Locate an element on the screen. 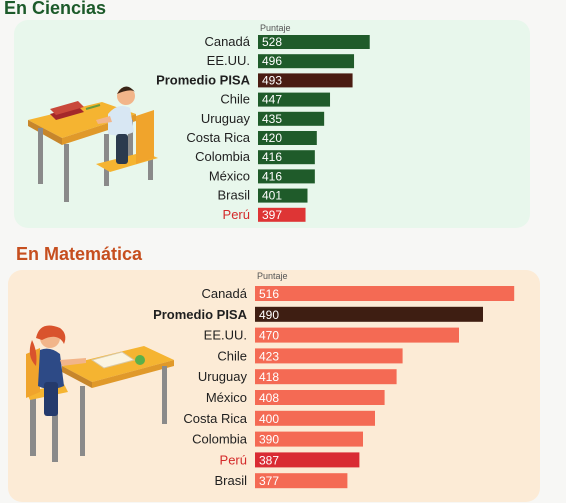 This screenshot has width=566, height=503. science-value-peru: 397 is located at coordinates (272, 215).